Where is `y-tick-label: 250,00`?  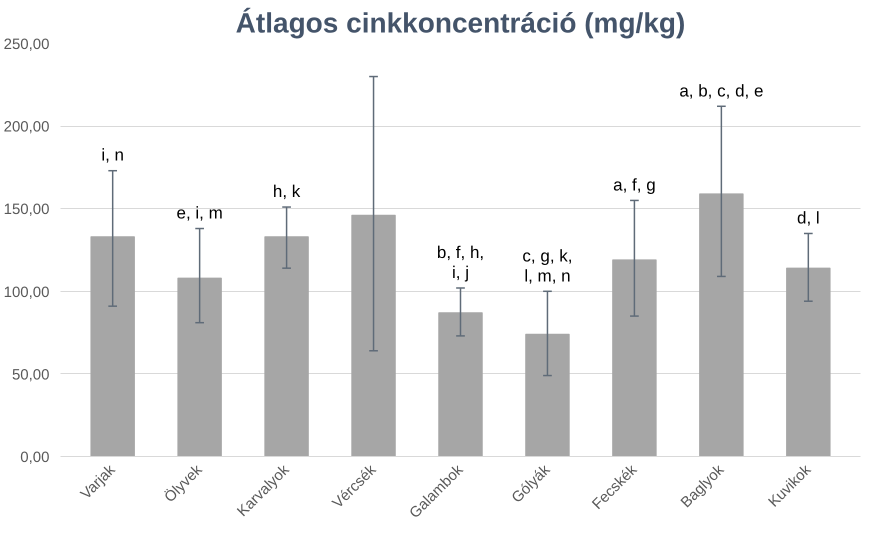
y-tick-label: 250,00 is located at coordinates (27, 44).